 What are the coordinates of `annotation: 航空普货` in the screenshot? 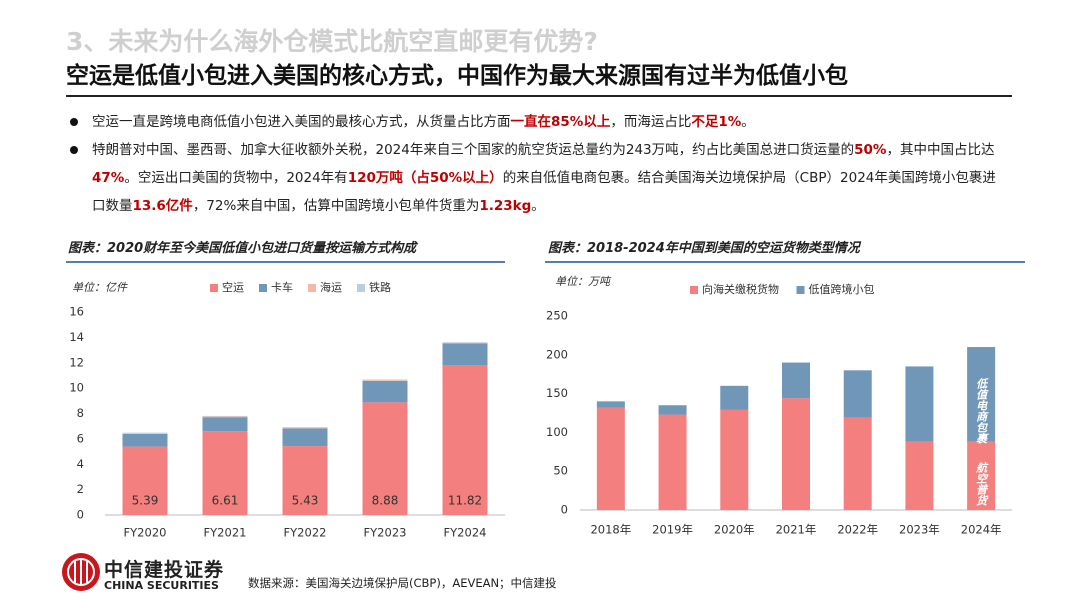 It's located at (981, 484).